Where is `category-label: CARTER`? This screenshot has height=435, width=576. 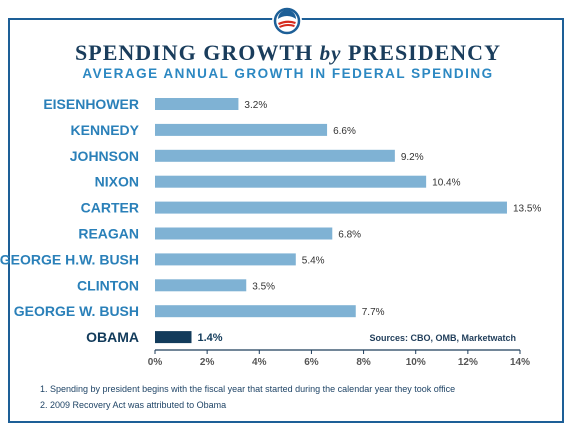
category-label: CARTER is located at coordinates (110, 208).